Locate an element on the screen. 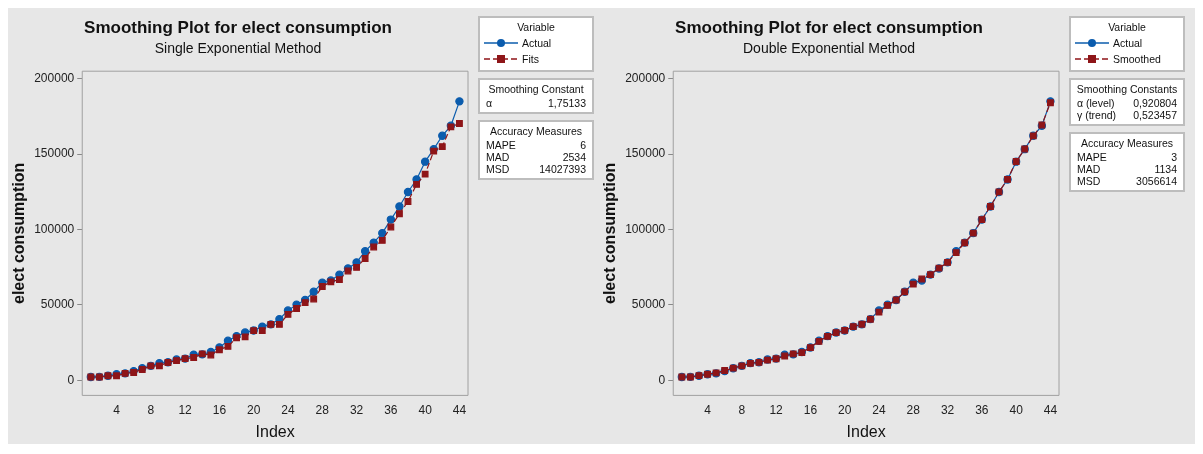 The height and width of the screenshot is (454, 1203). text: MAD 2534 is located at coordinates (536, 157).